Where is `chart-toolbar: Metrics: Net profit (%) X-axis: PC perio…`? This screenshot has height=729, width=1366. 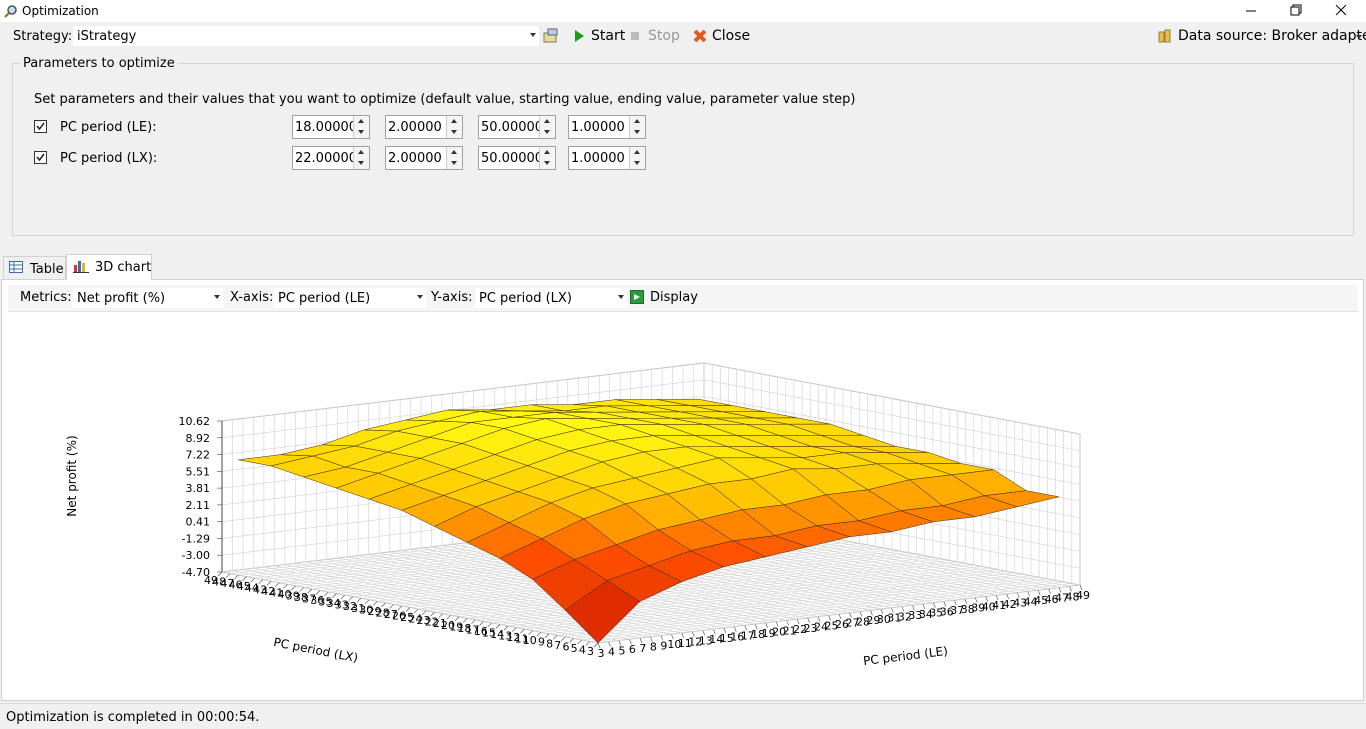 chart-toolbar: Metrics: Net profit (%) X-axis: PC perio… is located at coordinates (683, 298).